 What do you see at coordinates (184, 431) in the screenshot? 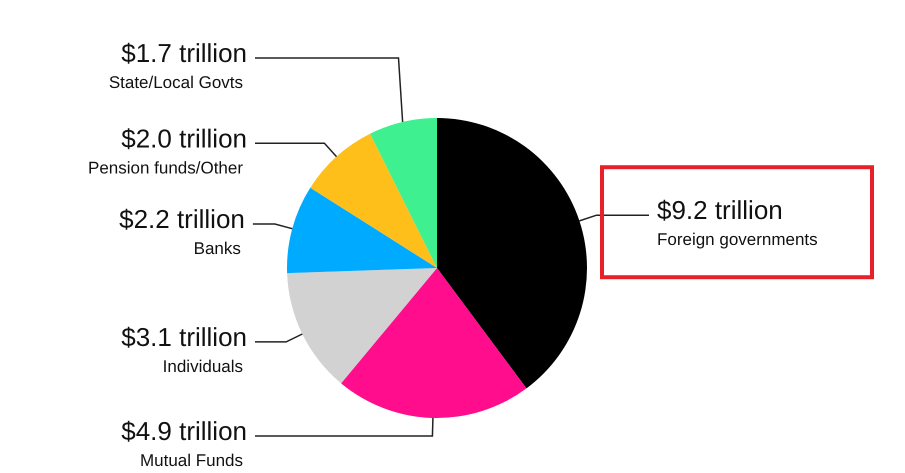
I see `data-label: $4.9 trillion` at bounding box center [184, 431].